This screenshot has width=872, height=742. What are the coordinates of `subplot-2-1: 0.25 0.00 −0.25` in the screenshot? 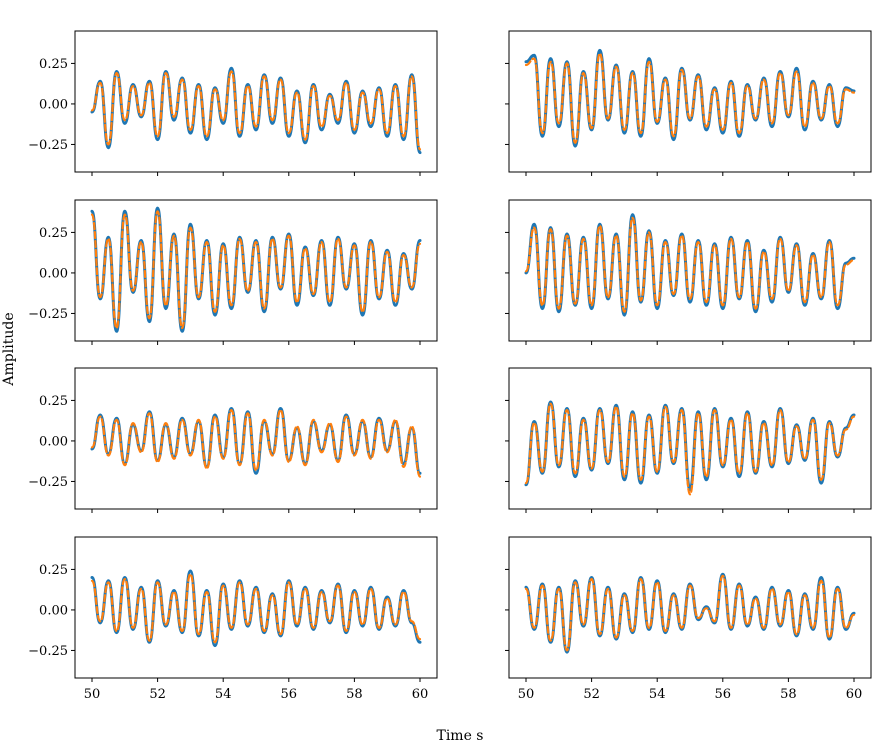 It's located at (233, 272).